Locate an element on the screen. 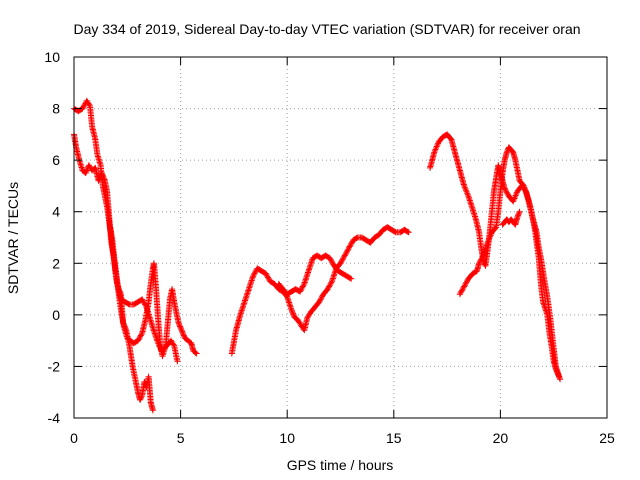 The height and width of the screenshot is (480, 640). x-tick-label: 25 is located at coordinates (607, 438).